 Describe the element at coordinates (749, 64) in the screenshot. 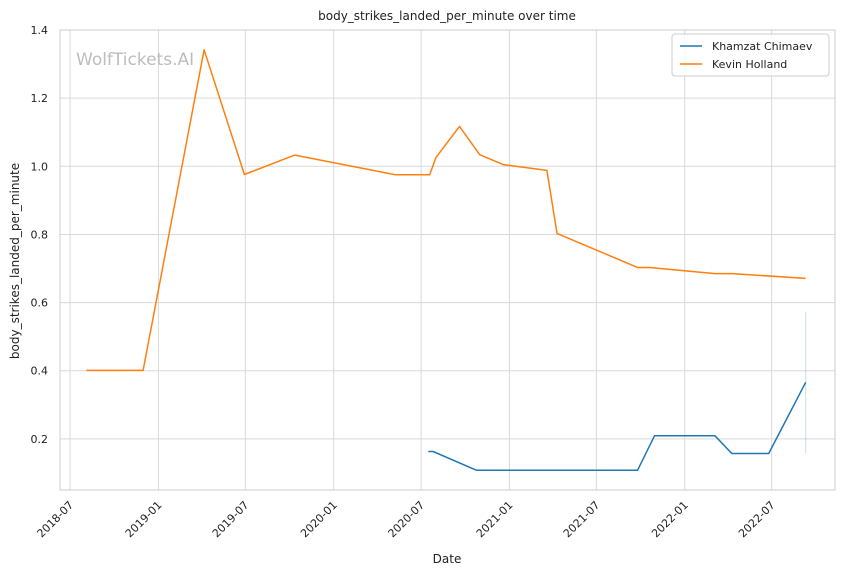

I see `legend-label-kevin-holland: Kevin Holland` at that location.